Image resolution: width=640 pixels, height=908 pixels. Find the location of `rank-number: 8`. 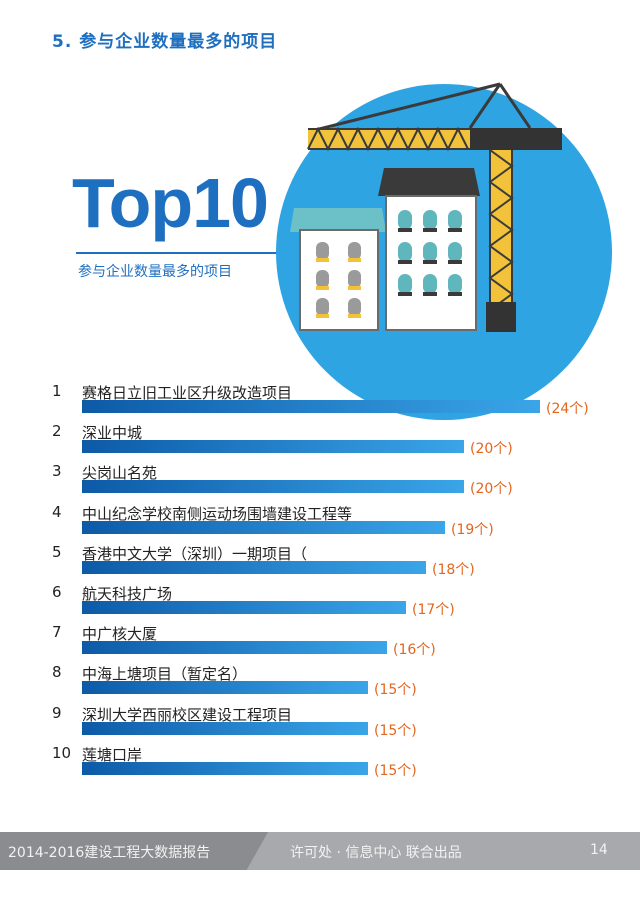

rank-number: 8 is located at coordinates (57, 672).